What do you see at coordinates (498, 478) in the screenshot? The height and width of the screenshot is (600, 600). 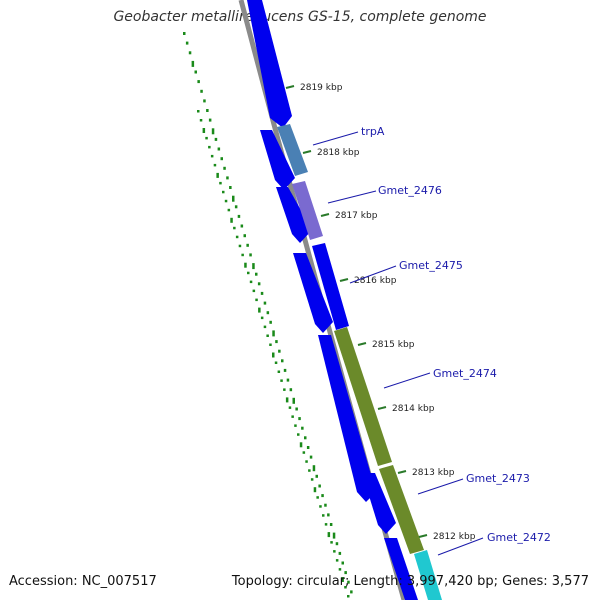 I see `gene-label-gmet-2473: Gmet_2473` at bounding box center [498, 478].